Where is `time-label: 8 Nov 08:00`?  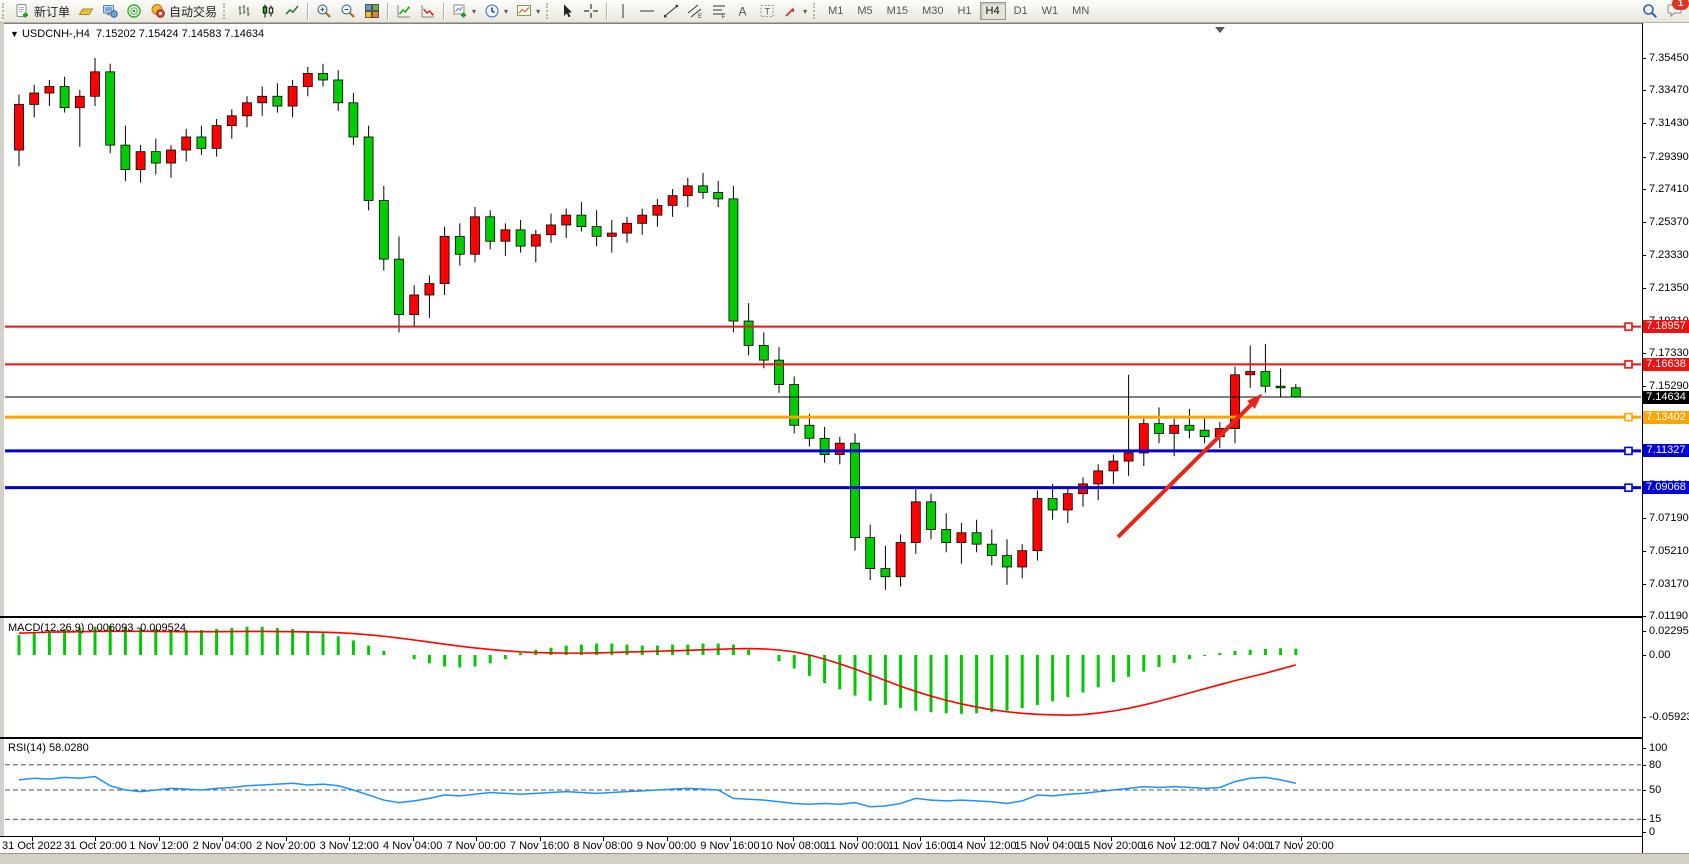 time-label: 8 Nov 08:00 is located at coordinates (603, 846).